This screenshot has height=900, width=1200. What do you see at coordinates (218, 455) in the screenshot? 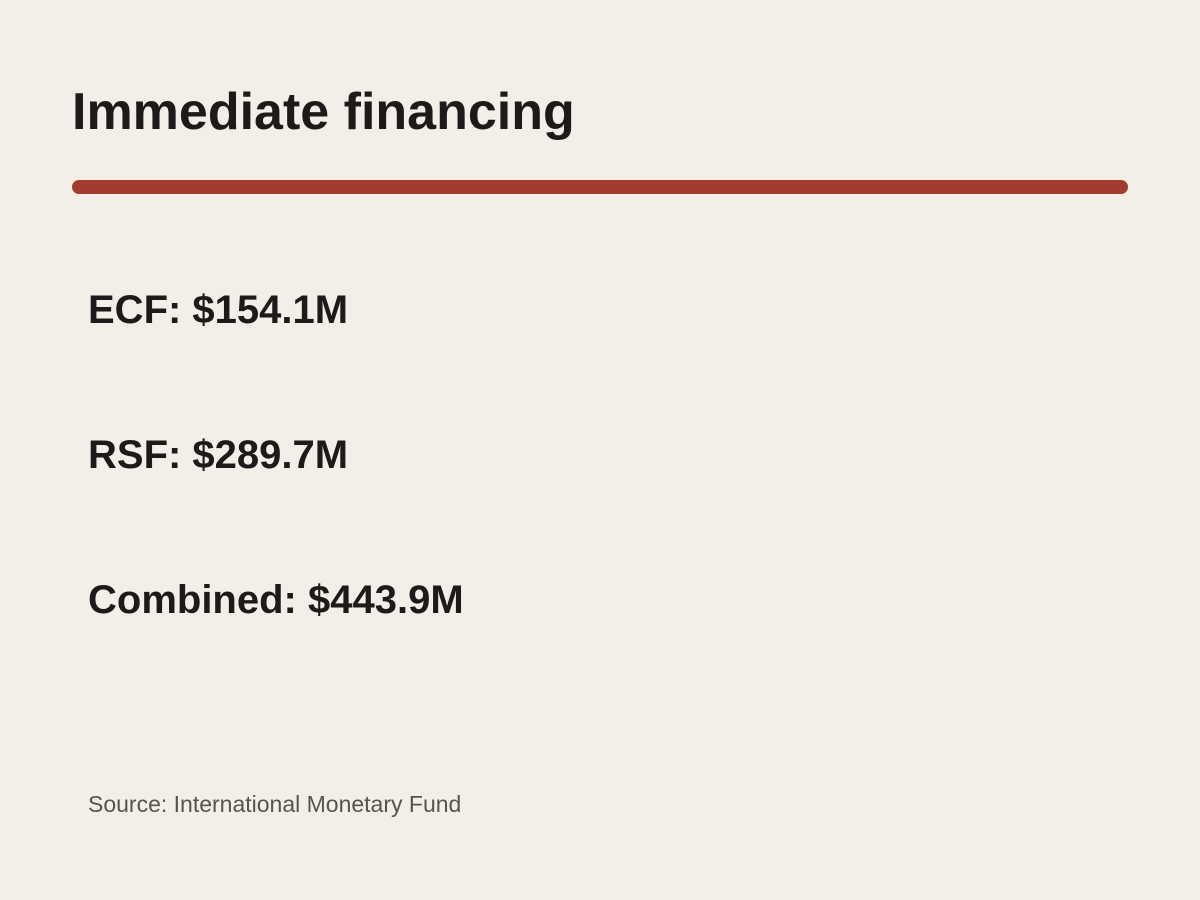
I see `figure-line: RSF: $289.7M` at bounding box center [218, 455].